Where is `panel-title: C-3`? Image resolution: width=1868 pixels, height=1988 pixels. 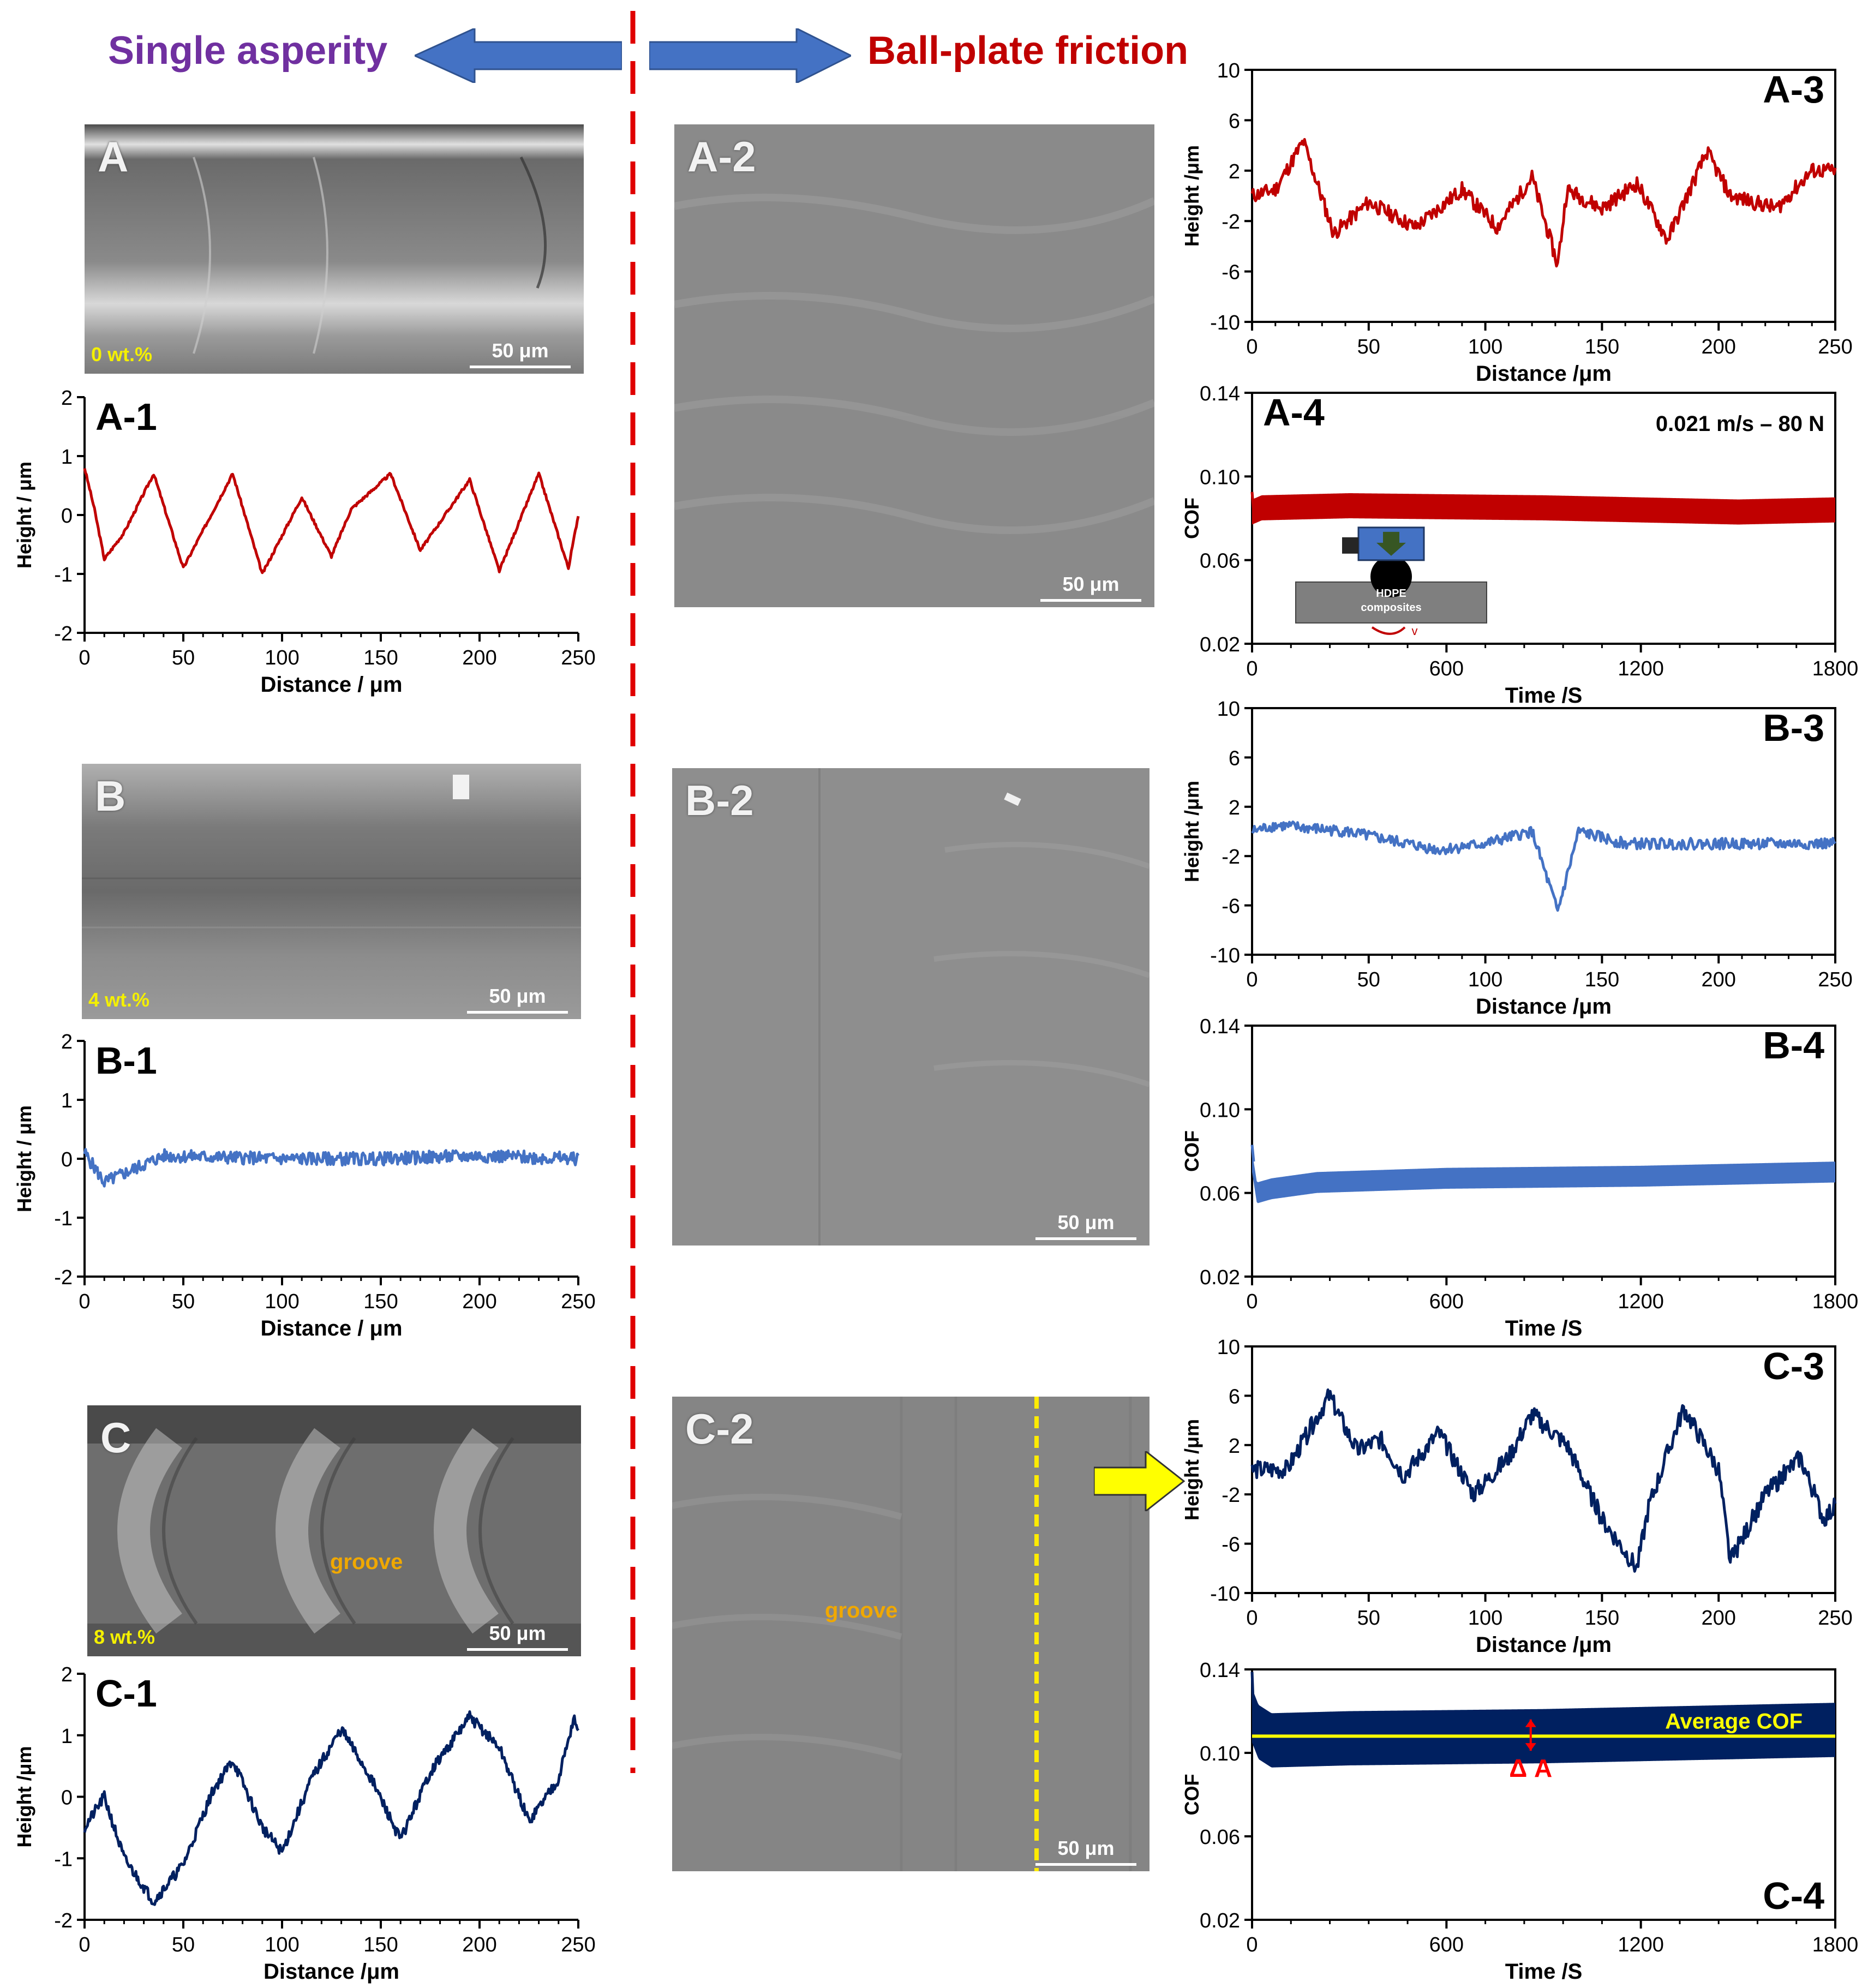 panel-title: C-3 is located at coordinates (1793, 1366).